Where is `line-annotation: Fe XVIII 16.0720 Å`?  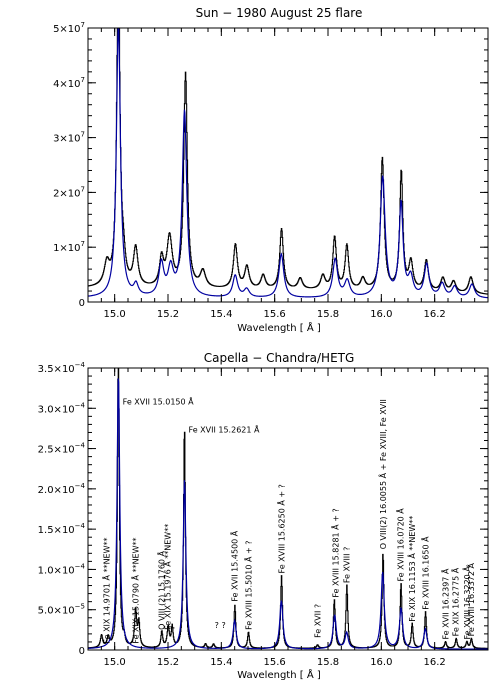 line-annotation: Fe XVIII 16.0720 Å is located at coordinates (400, 545).